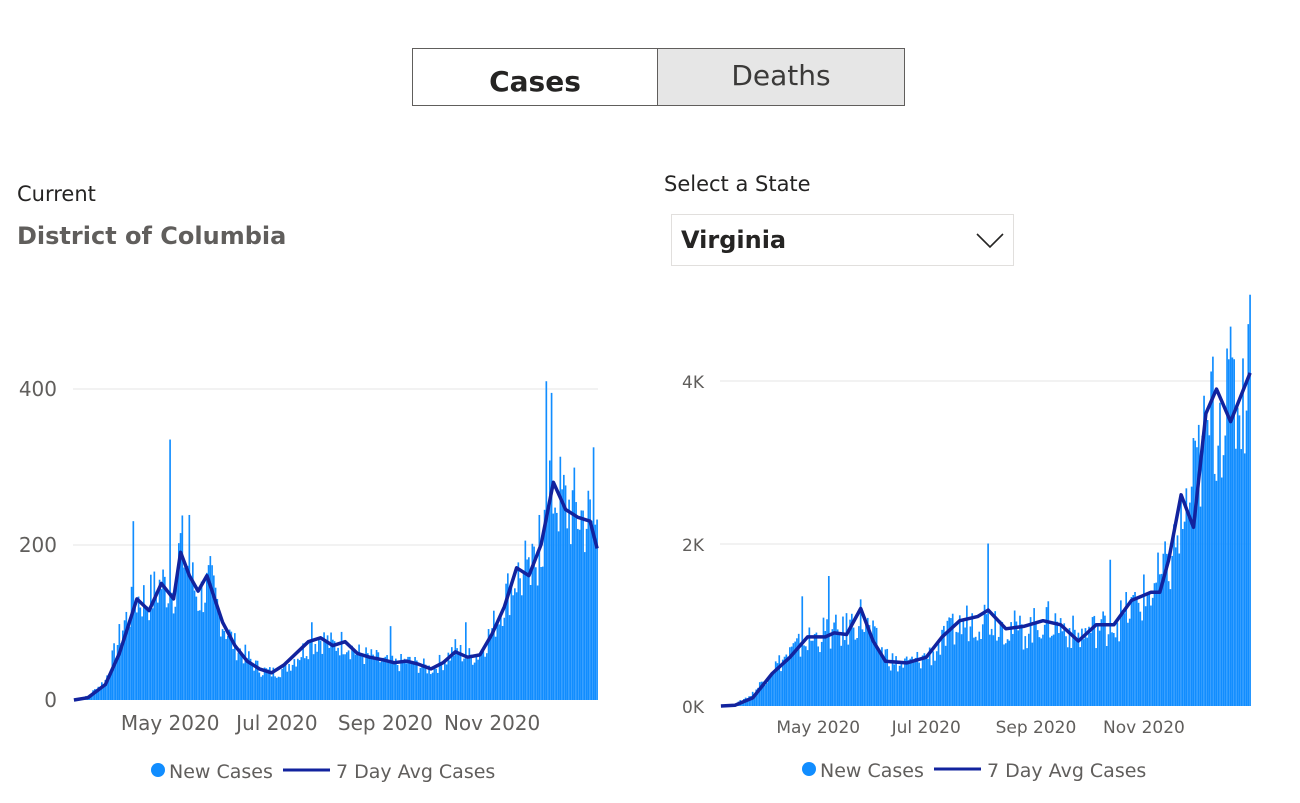 The image size is (1300, 803). Describe the element at coordinates (781, 77) in the screenshot. I see `deaths-tab: Deaths` at that location.